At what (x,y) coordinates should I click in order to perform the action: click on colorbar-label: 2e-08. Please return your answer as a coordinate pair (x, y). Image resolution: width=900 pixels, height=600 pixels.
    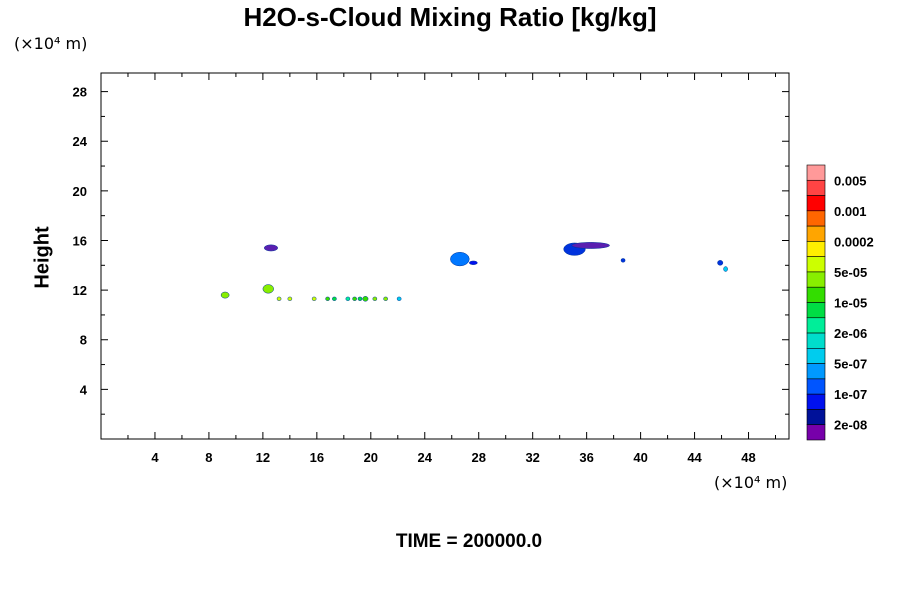
    Looking at the image, I should click on (850, 425).